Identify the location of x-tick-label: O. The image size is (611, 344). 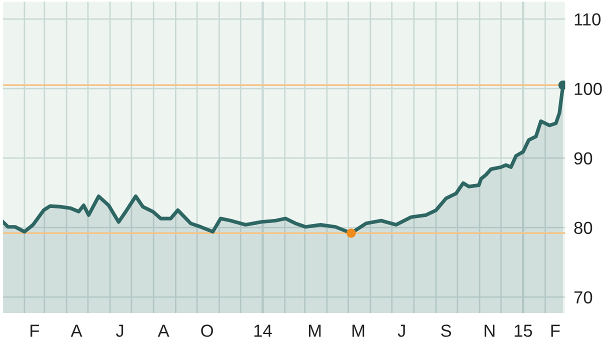
(207, 330).